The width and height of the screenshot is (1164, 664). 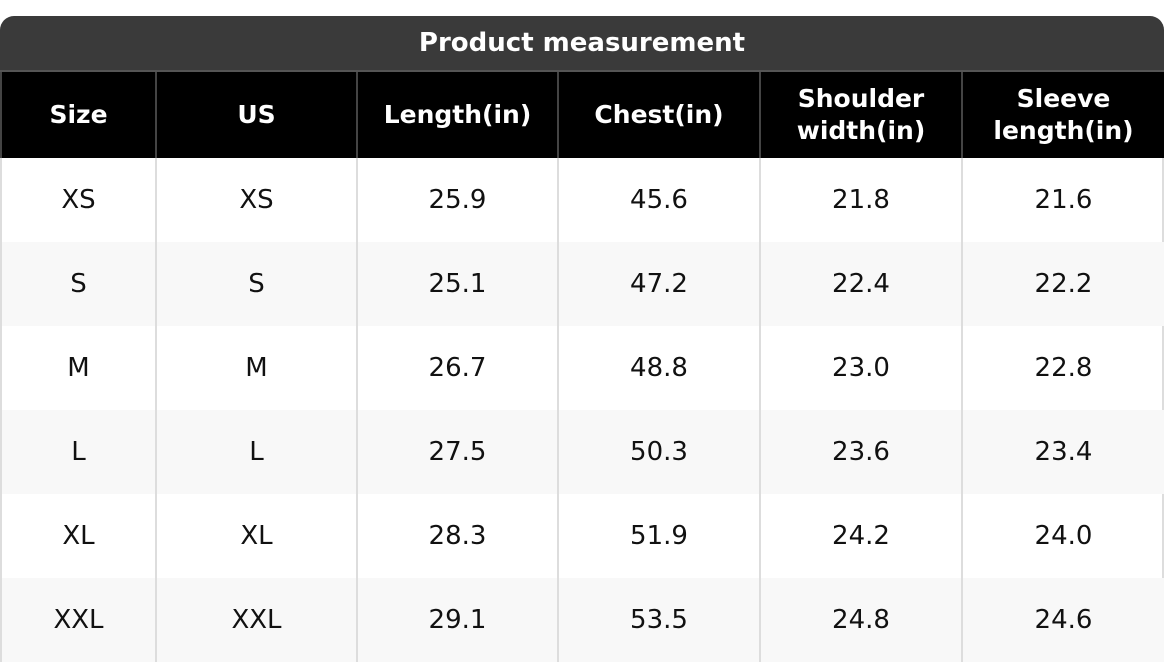 What do you see at coordinates (456, 368) in the screenshot?
I see `table-cell: 26.7` at bounding box center [456, 368].